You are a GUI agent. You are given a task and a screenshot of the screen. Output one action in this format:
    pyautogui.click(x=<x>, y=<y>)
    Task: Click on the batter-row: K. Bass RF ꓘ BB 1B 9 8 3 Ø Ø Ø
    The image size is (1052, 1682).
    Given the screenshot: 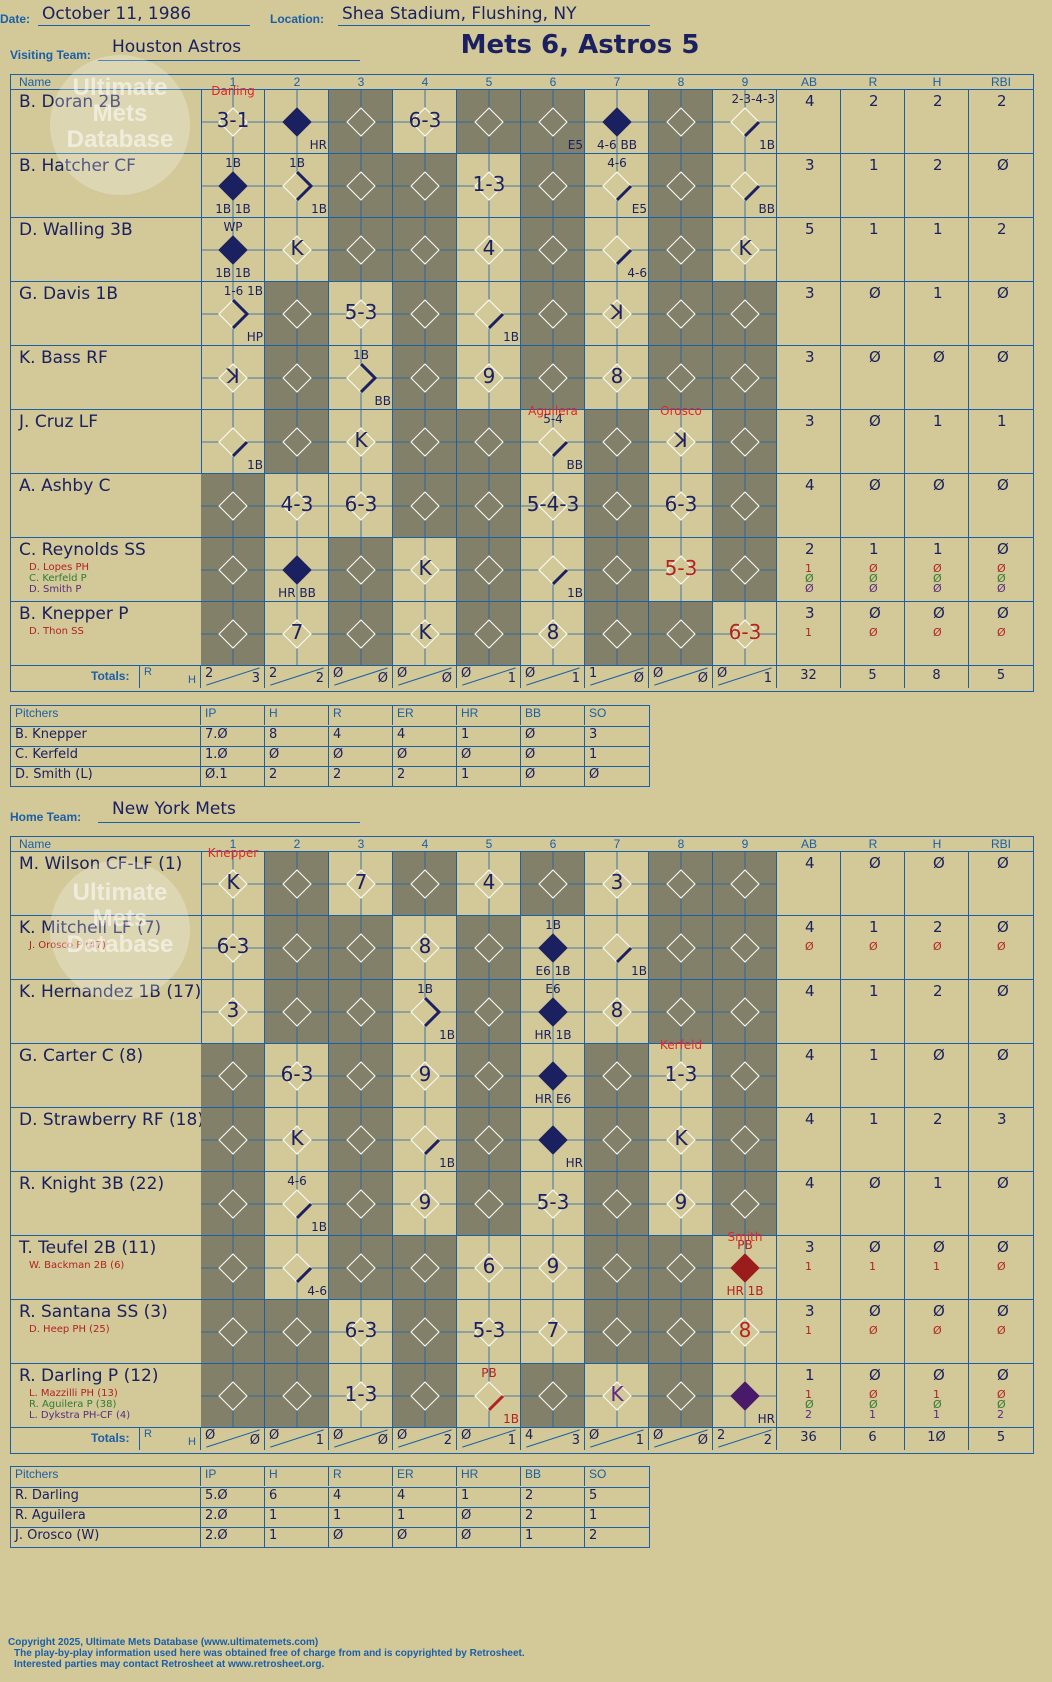 What is the action you would take?
    pyautogui.click(x=522, y=377)
    